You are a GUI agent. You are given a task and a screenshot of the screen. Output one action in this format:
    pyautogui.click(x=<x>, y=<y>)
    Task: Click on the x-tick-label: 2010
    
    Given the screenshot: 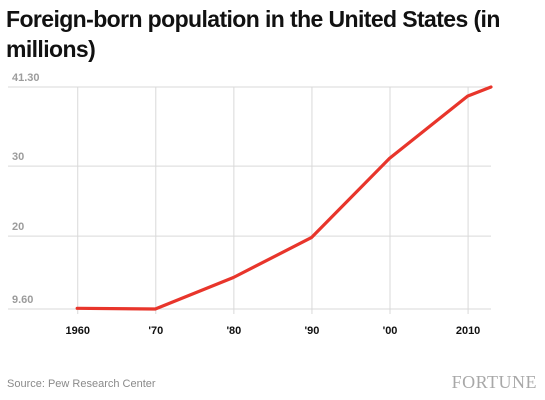 What is the action you would take?
    pyautogui.click(x=468, y=331)
    